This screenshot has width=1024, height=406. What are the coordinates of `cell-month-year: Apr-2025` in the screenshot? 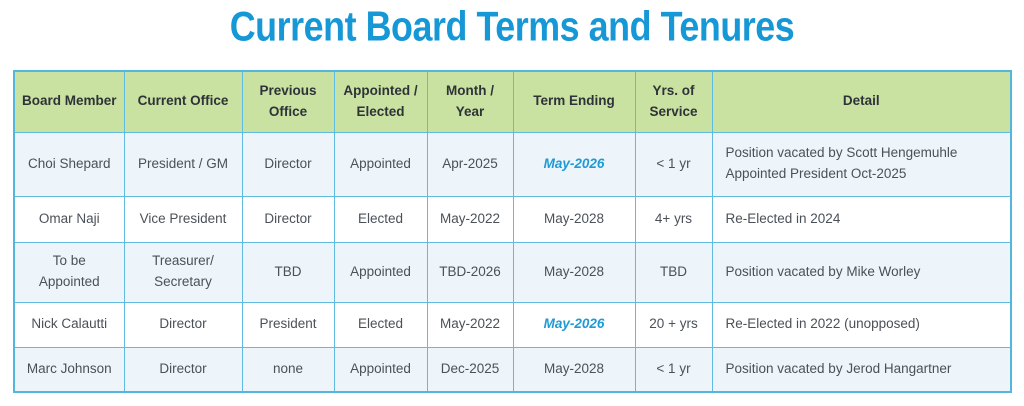 It's located at (470, 164).